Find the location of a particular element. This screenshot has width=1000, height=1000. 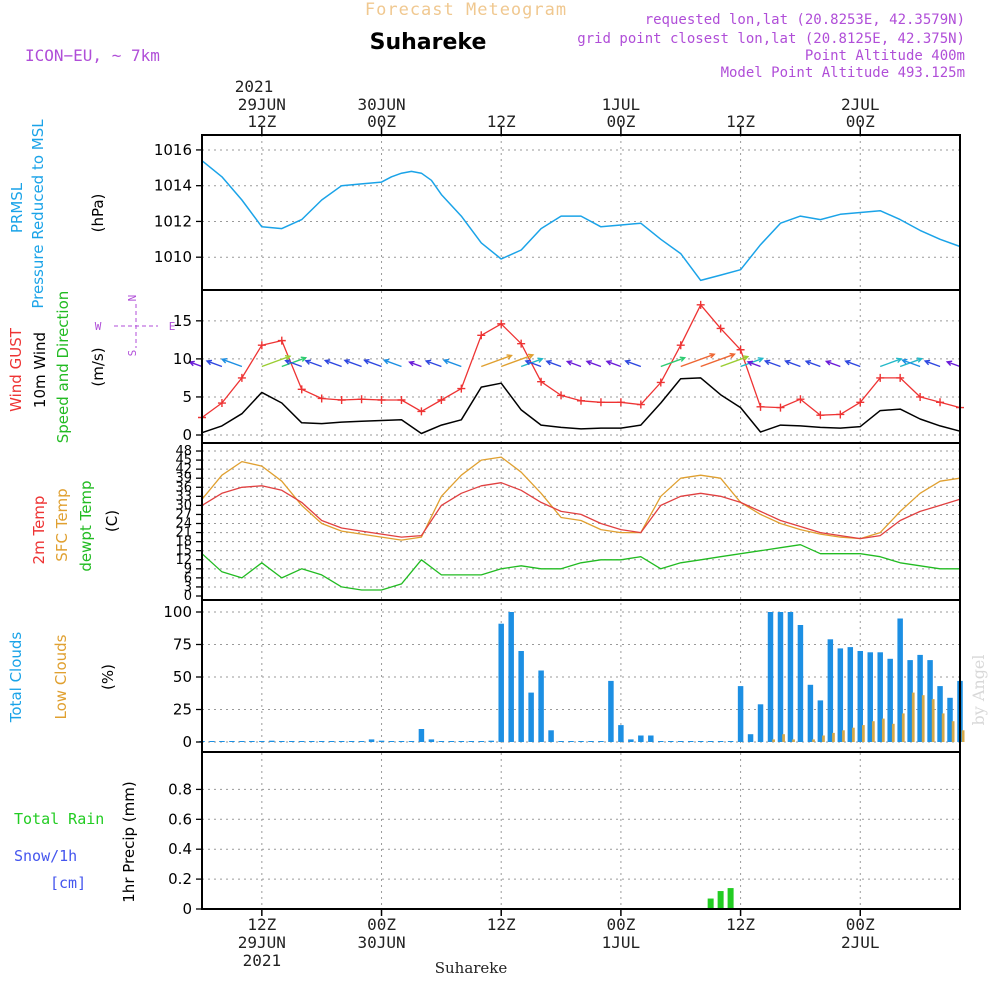

compass-e: E is located at coordinates (172, 326).